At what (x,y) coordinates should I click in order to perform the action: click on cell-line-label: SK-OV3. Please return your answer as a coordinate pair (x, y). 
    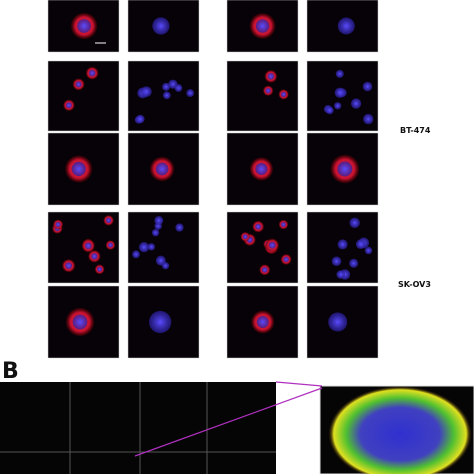
    Looking at the image, I should click on (414, 284).